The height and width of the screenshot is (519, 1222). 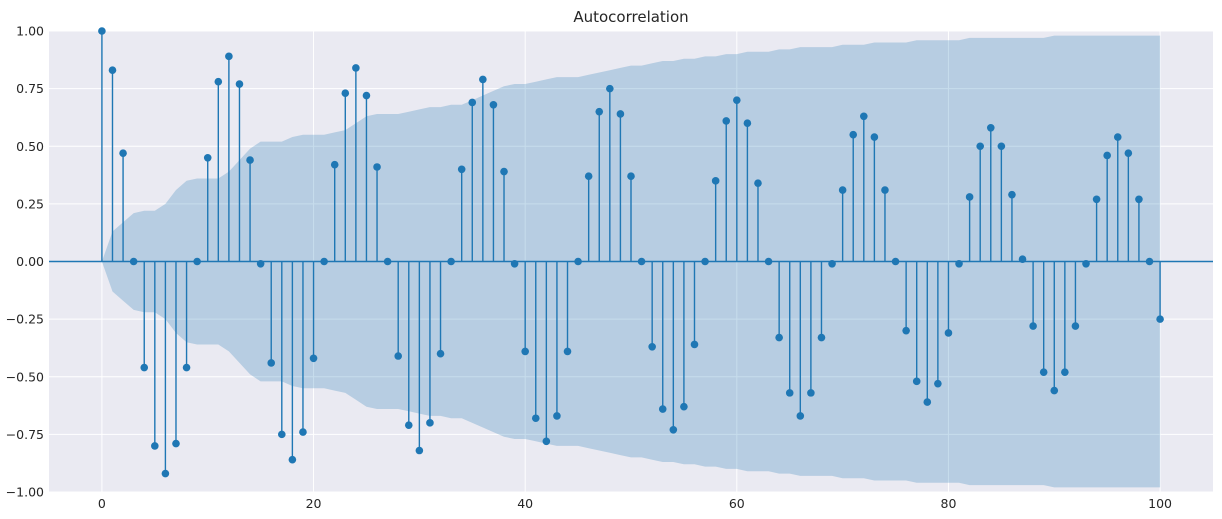 What do you see at coordinates (25, 376) in the screenshot?
I see `y-tick-label: −0.50` at bounding box center [25, 376].